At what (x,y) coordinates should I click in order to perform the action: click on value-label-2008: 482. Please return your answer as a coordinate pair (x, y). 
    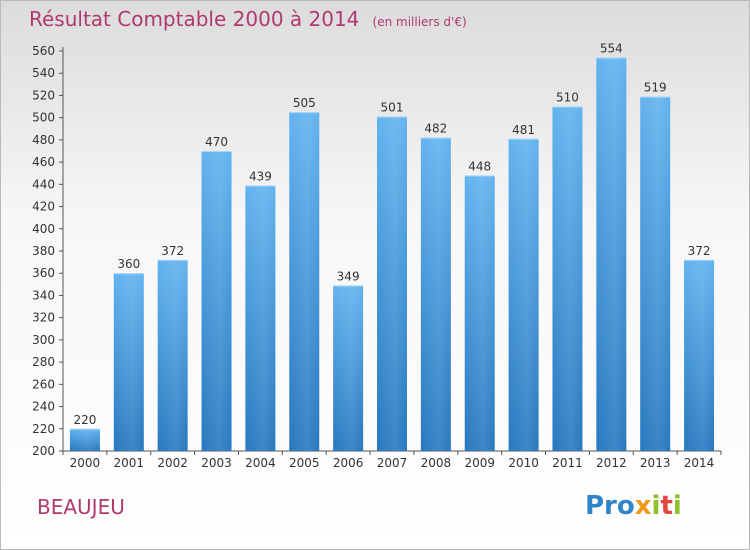
    Looking at the image, I should click on (435, 129).